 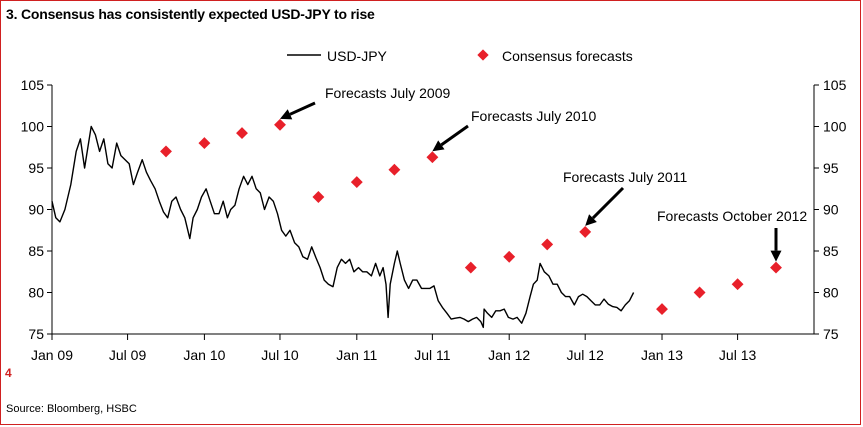 I want to click on y-tick-label-right: 75, so click(x=831, y=334).